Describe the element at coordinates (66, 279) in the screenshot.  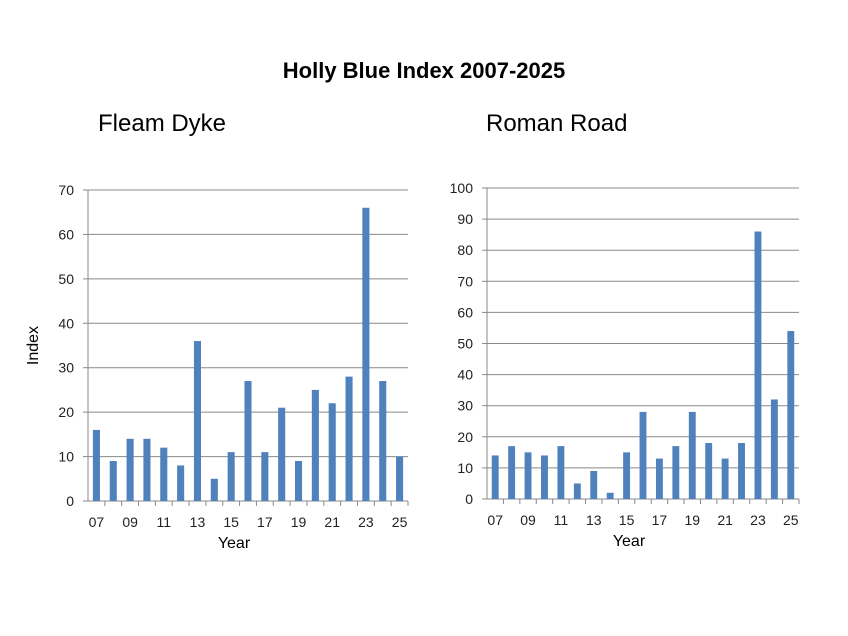
I see `fleam-dyke-ytick-label: 50` at that location.